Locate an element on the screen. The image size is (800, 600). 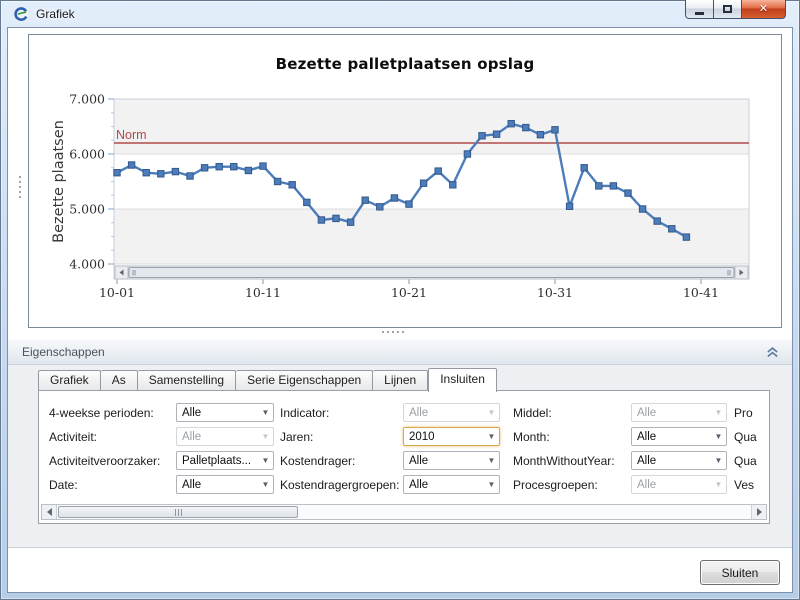
titlebar: Grafiek ✕ is located at coordinates (400, 14).